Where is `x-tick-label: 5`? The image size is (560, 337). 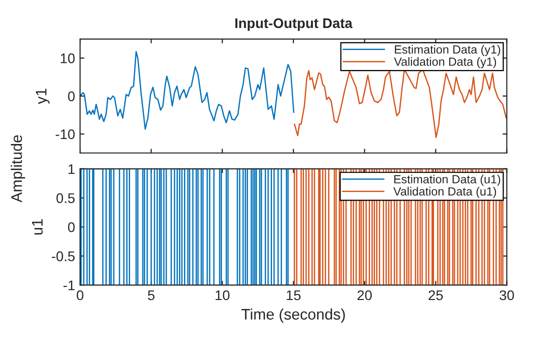
x-tick-label: 5 is located at coordinates (151, 295).